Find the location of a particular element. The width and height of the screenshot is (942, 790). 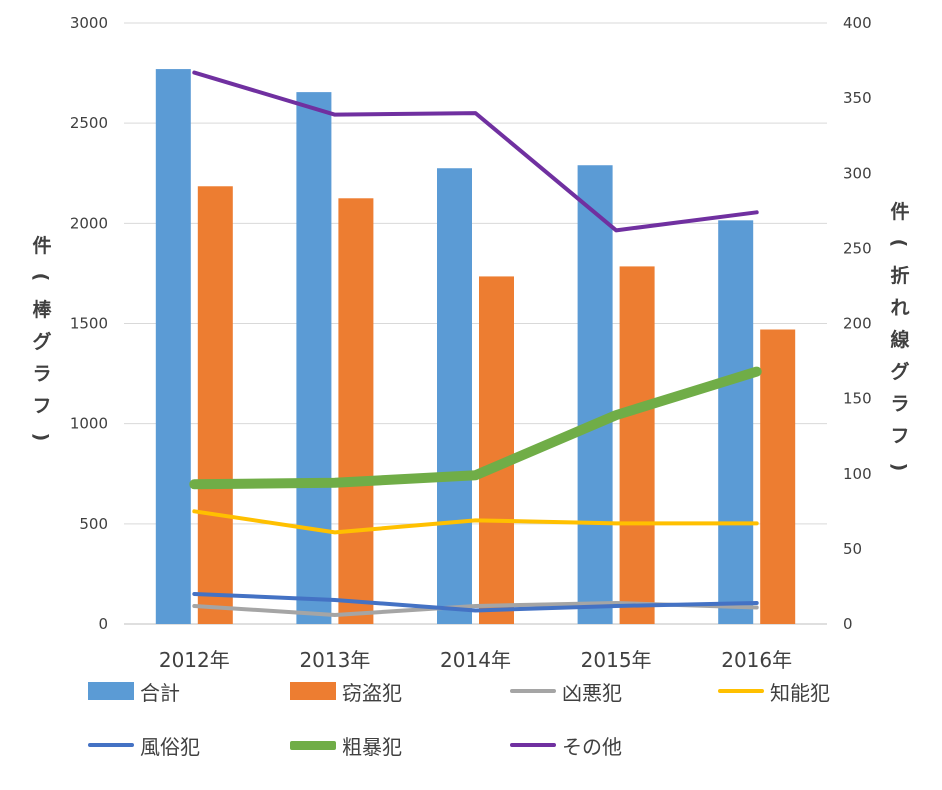

line-粗暴犯 is located at coordinates (475, 428).